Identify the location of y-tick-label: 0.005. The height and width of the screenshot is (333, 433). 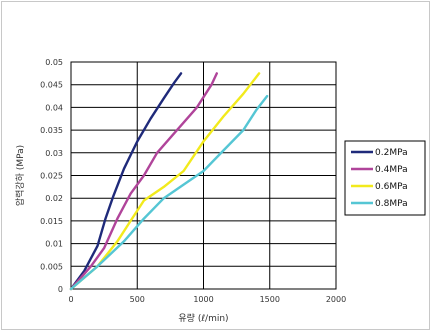
(51, 266).